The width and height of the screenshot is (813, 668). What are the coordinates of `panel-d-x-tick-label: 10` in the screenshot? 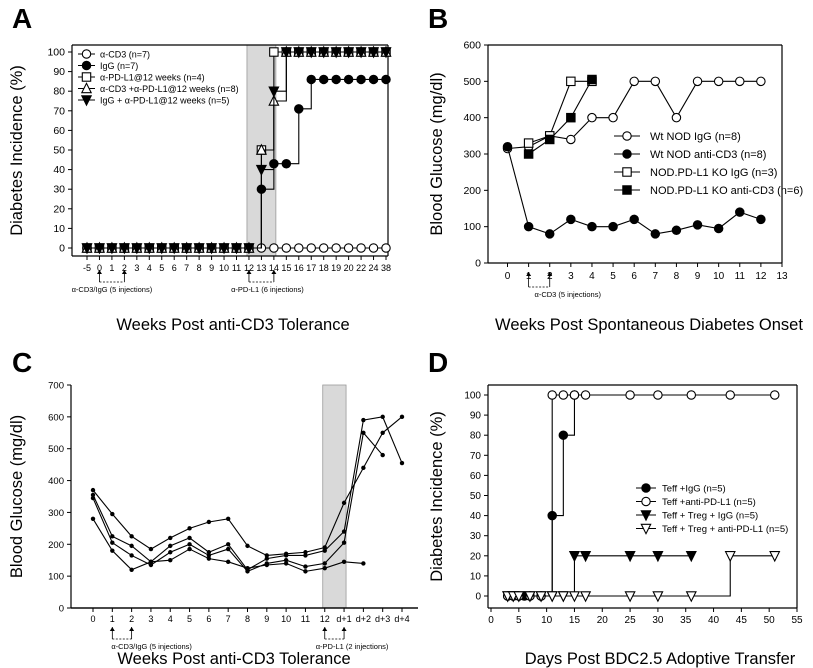 It's located at (547, 620).